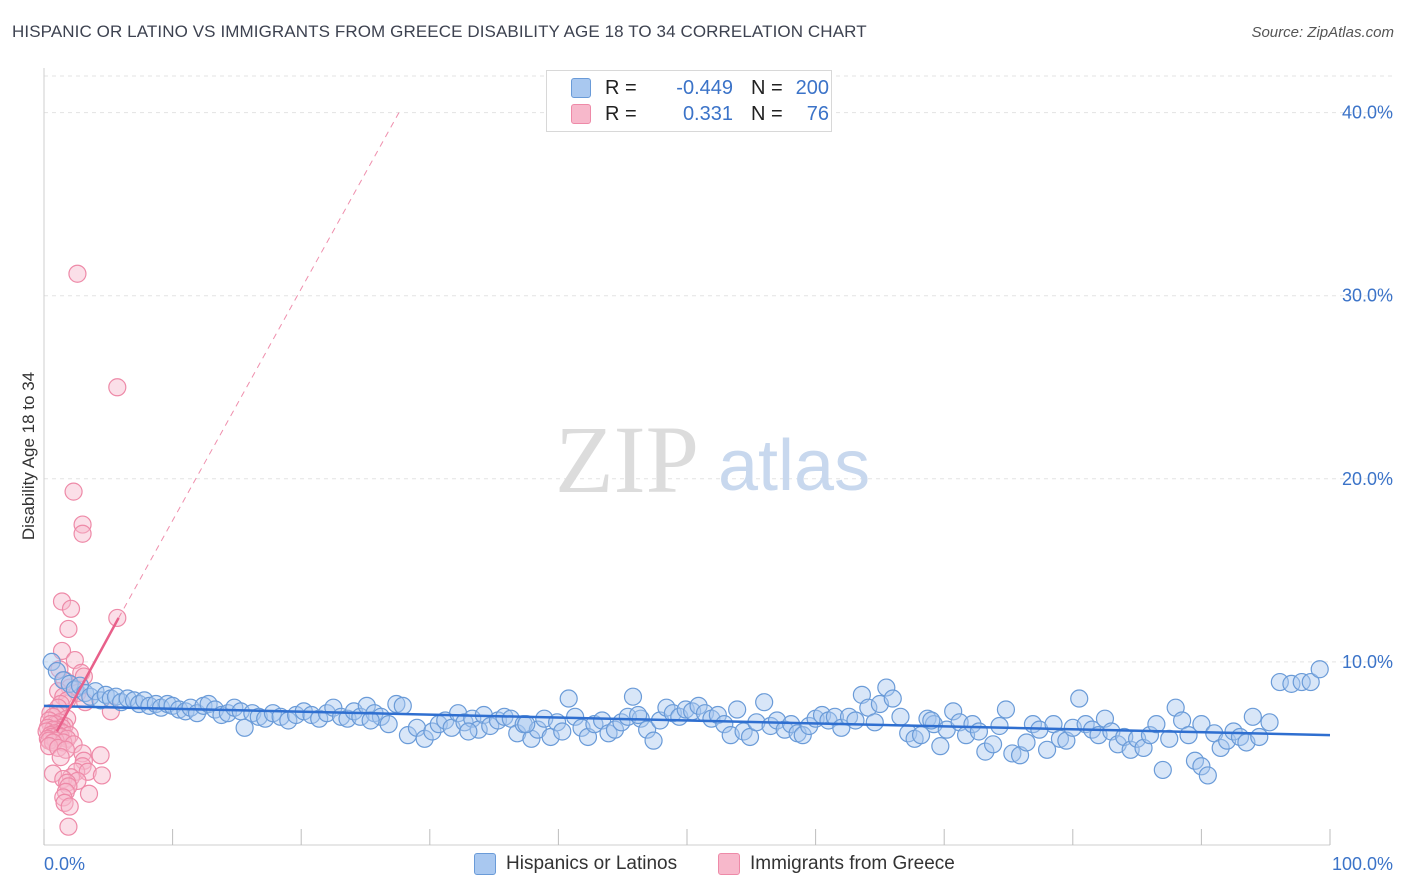 The height and width of the screenshot is (892, 1406). I want to click on correlation-legend: R = -0.449 N = 200 R = 0.331 N = 76, so click(689, 101).